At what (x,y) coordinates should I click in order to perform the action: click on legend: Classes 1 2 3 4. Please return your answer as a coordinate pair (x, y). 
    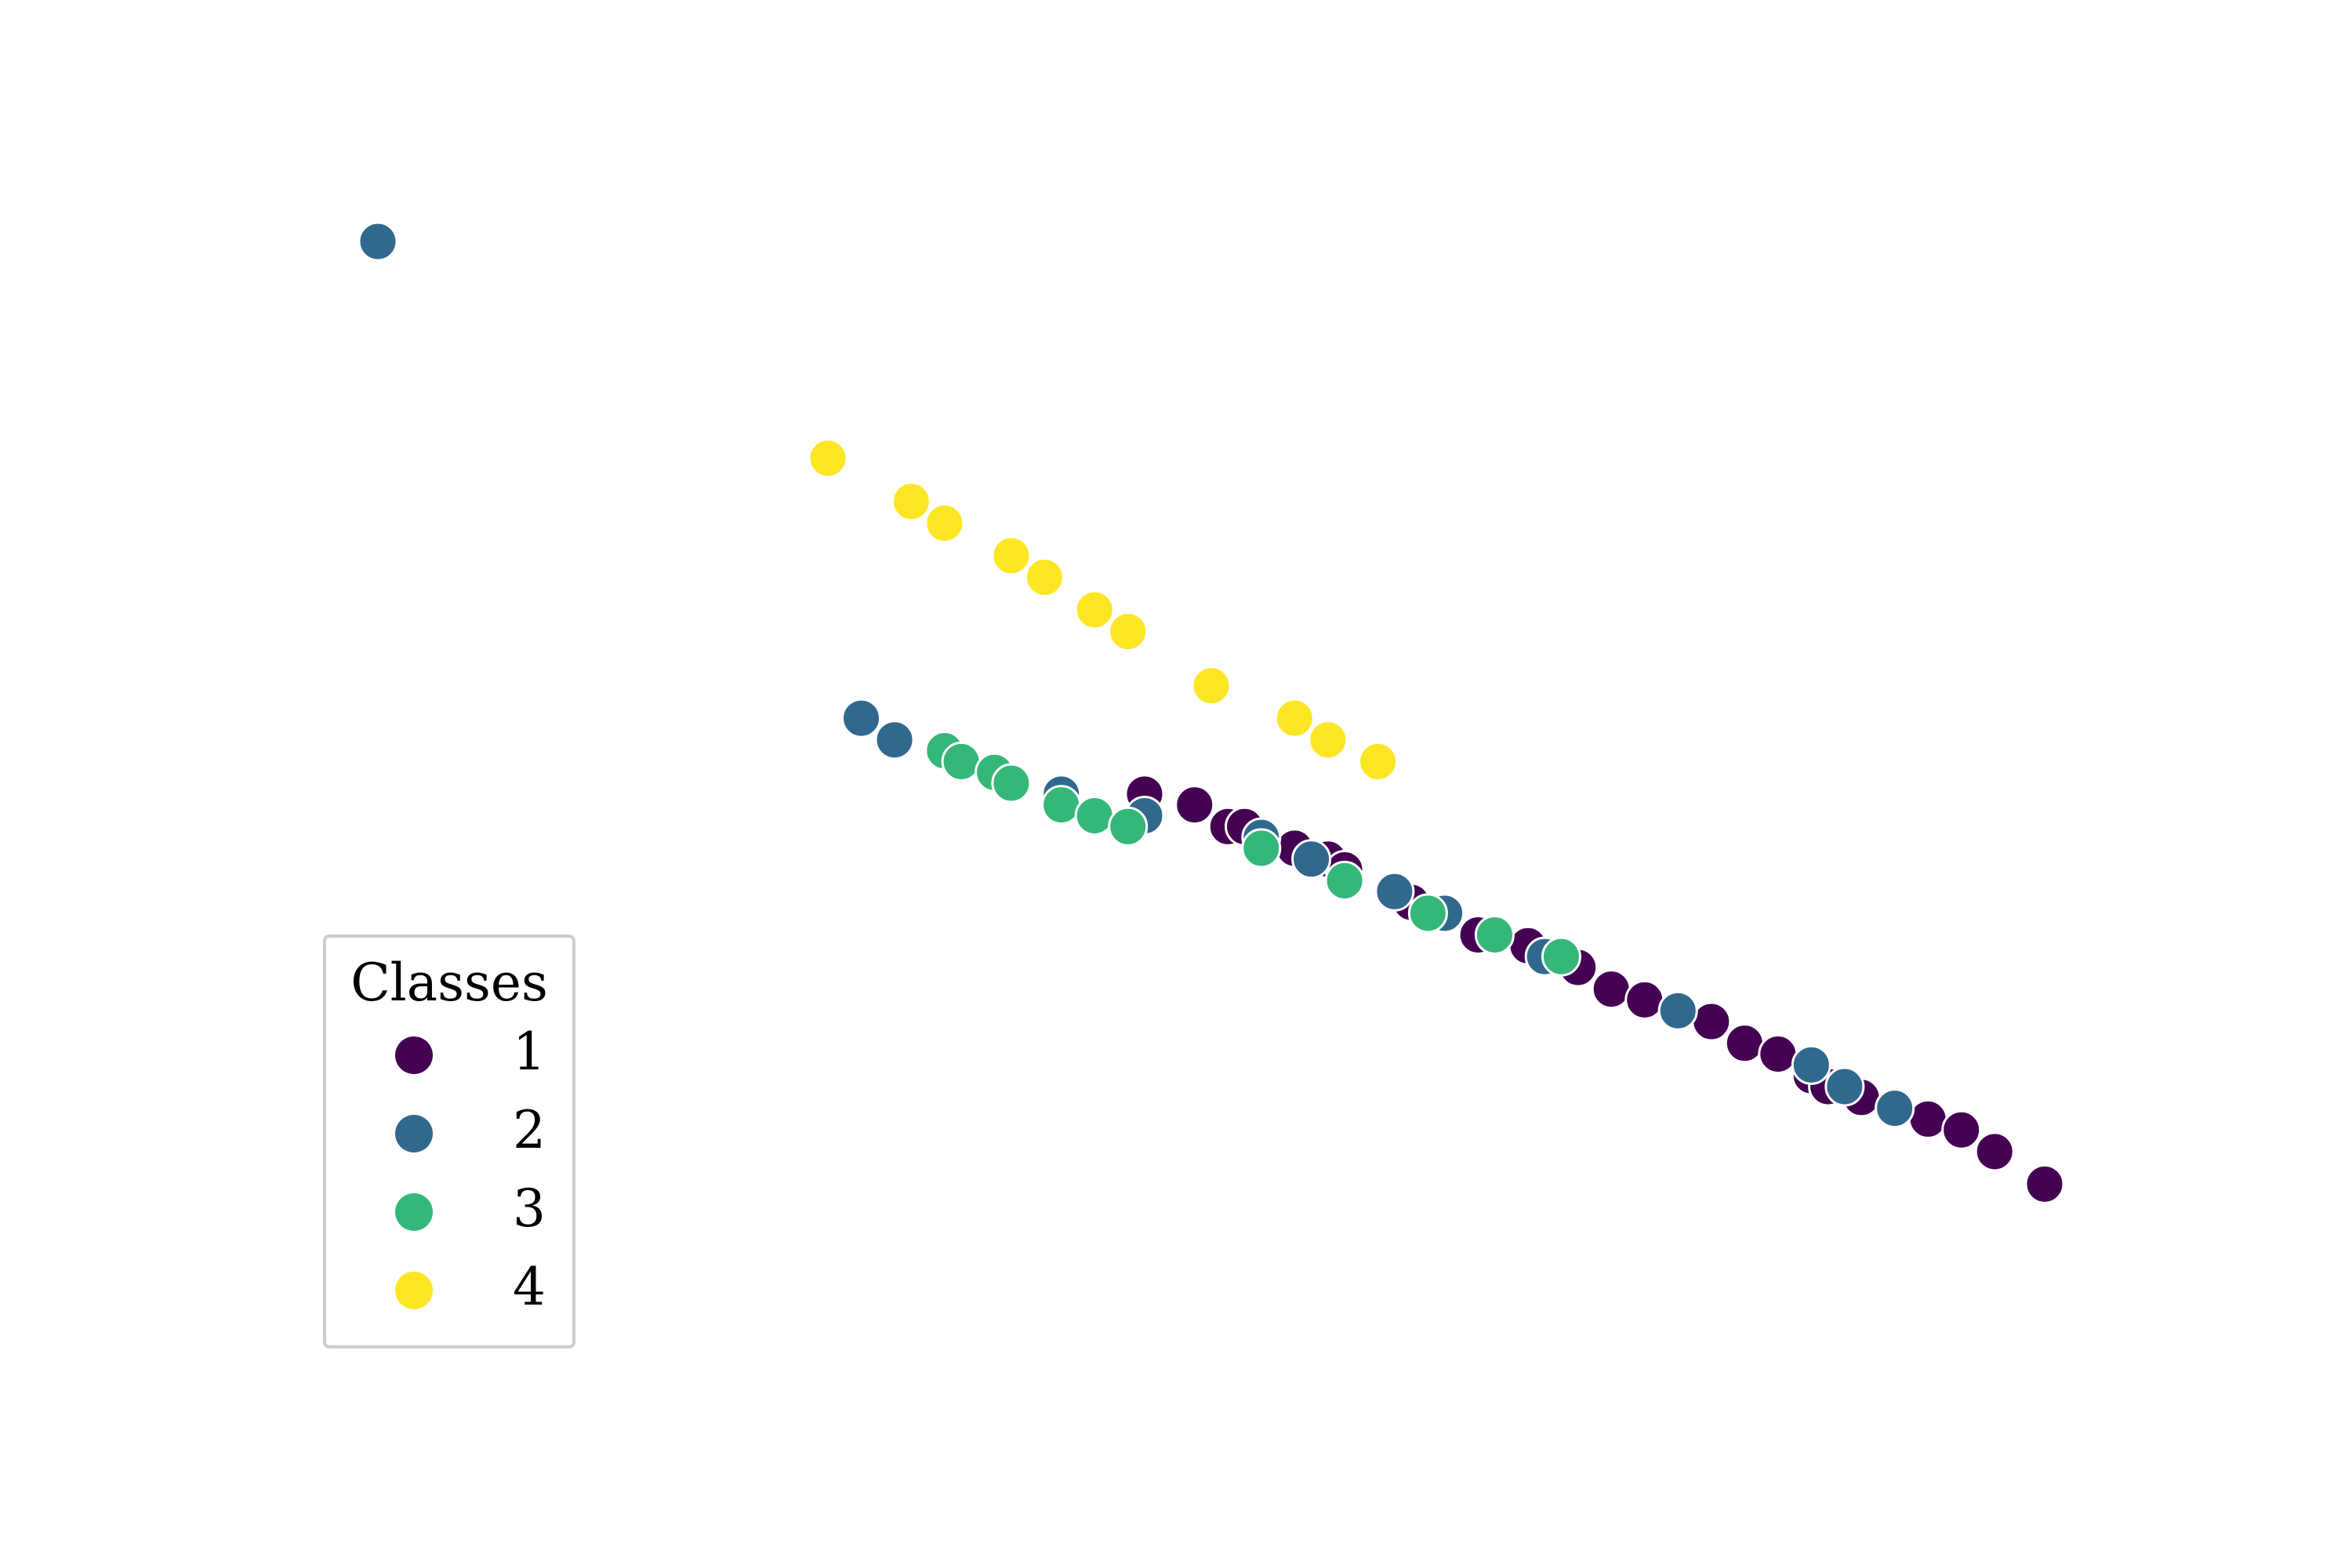
    Looking at the image, I should click on (449, 1141).